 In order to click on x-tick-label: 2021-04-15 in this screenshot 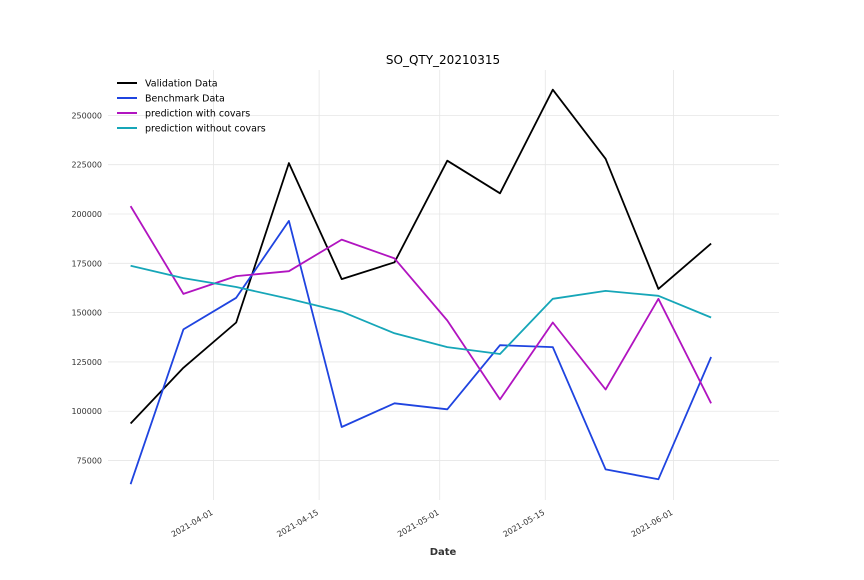, I will do `click(297, 523)`.